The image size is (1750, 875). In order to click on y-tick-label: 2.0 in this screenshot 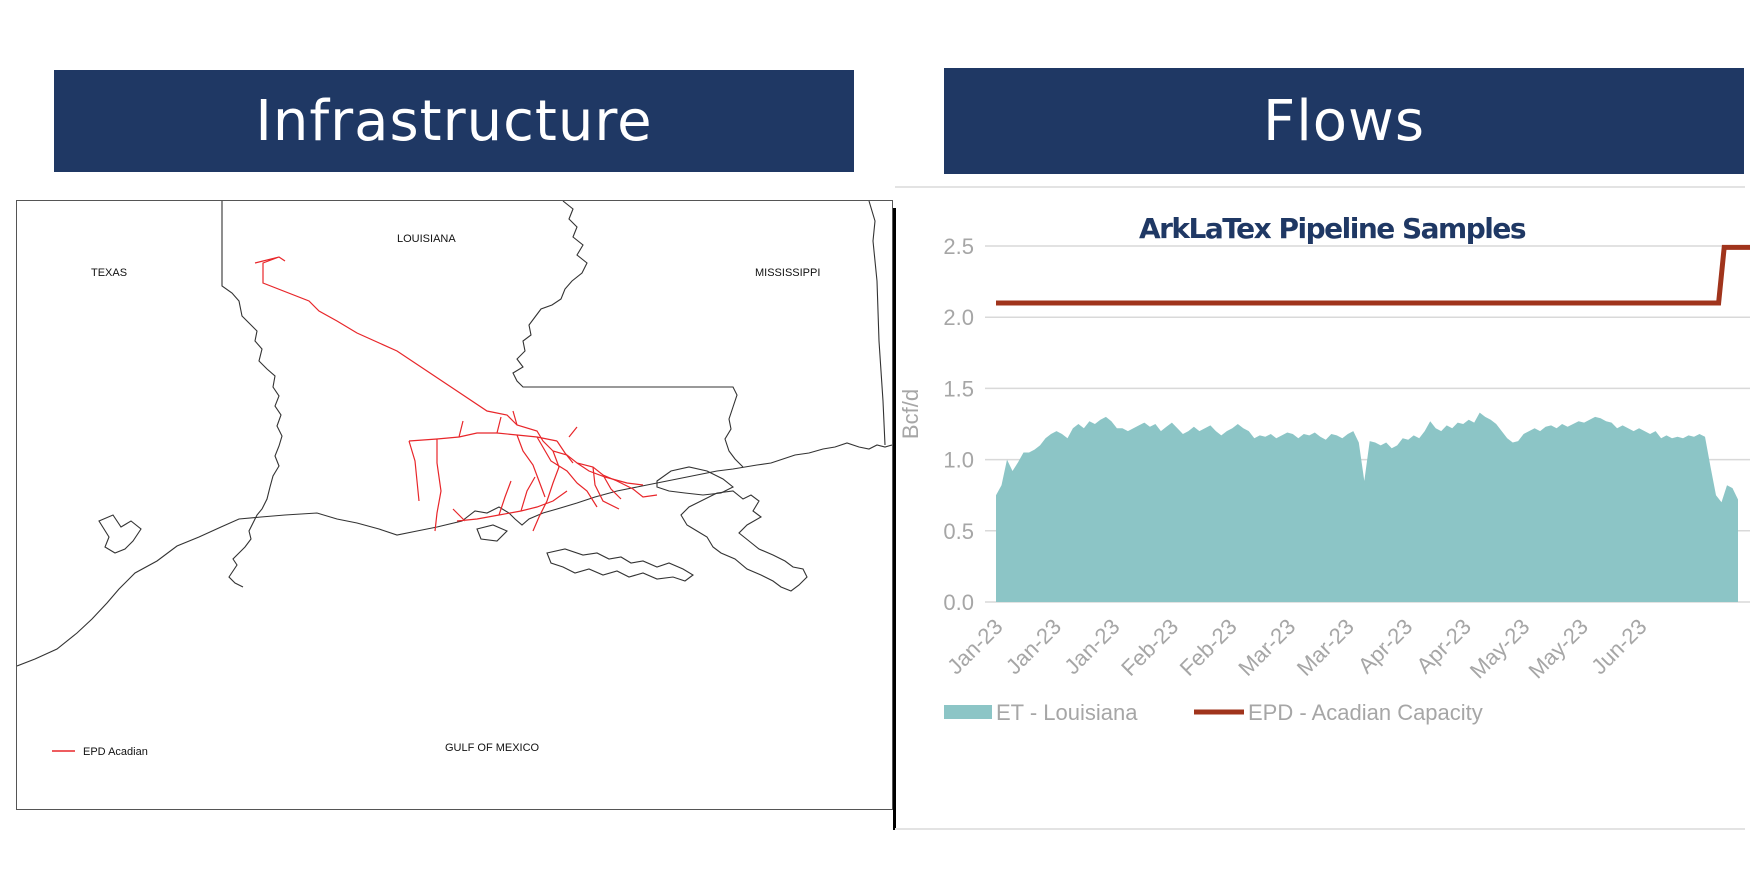, I will do `click(958, 317)`.